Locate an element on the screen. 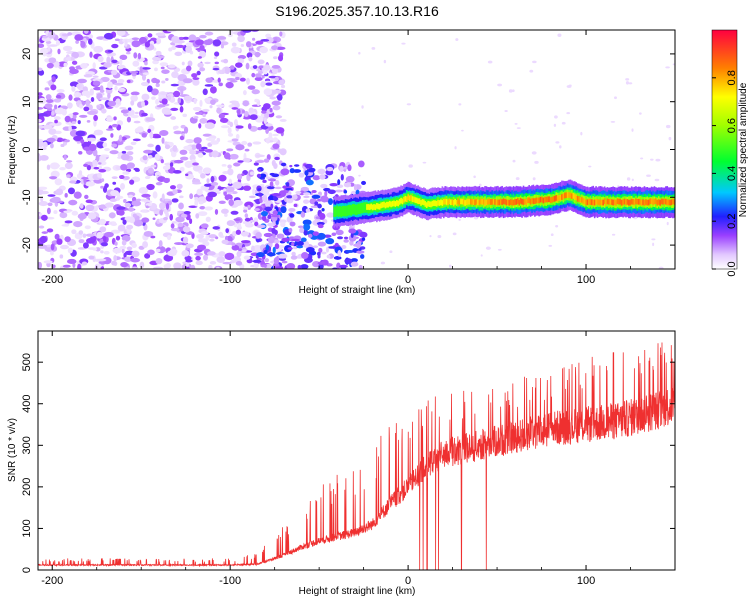 This screenshot has width=750, height=600. colorbar-tick-label: 0.2 is located at coordinates (732, 221).